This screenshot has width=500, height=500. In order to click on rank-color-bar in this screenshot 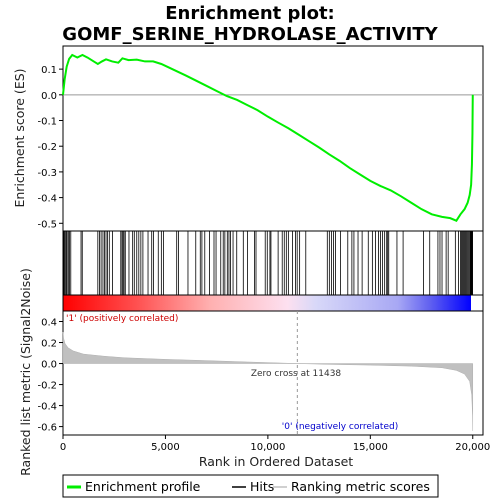, I will do `click(273, 303)`.